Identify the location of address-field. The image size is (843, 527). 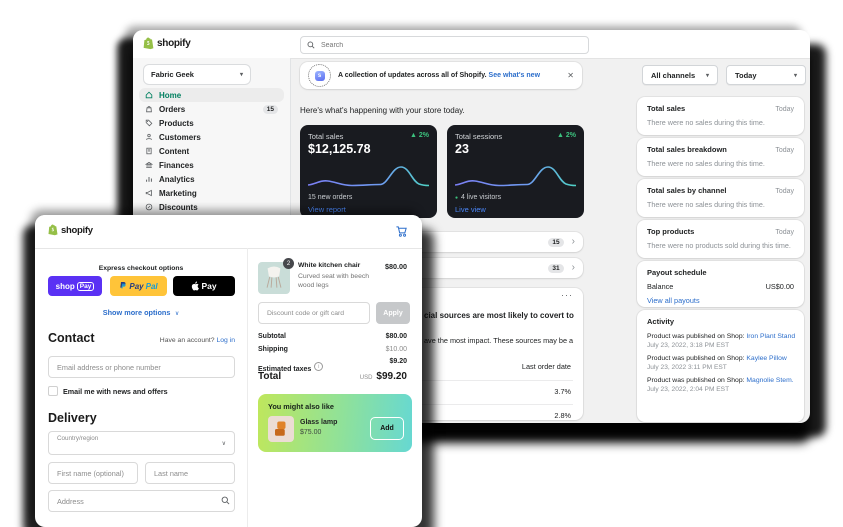
(141, 501).